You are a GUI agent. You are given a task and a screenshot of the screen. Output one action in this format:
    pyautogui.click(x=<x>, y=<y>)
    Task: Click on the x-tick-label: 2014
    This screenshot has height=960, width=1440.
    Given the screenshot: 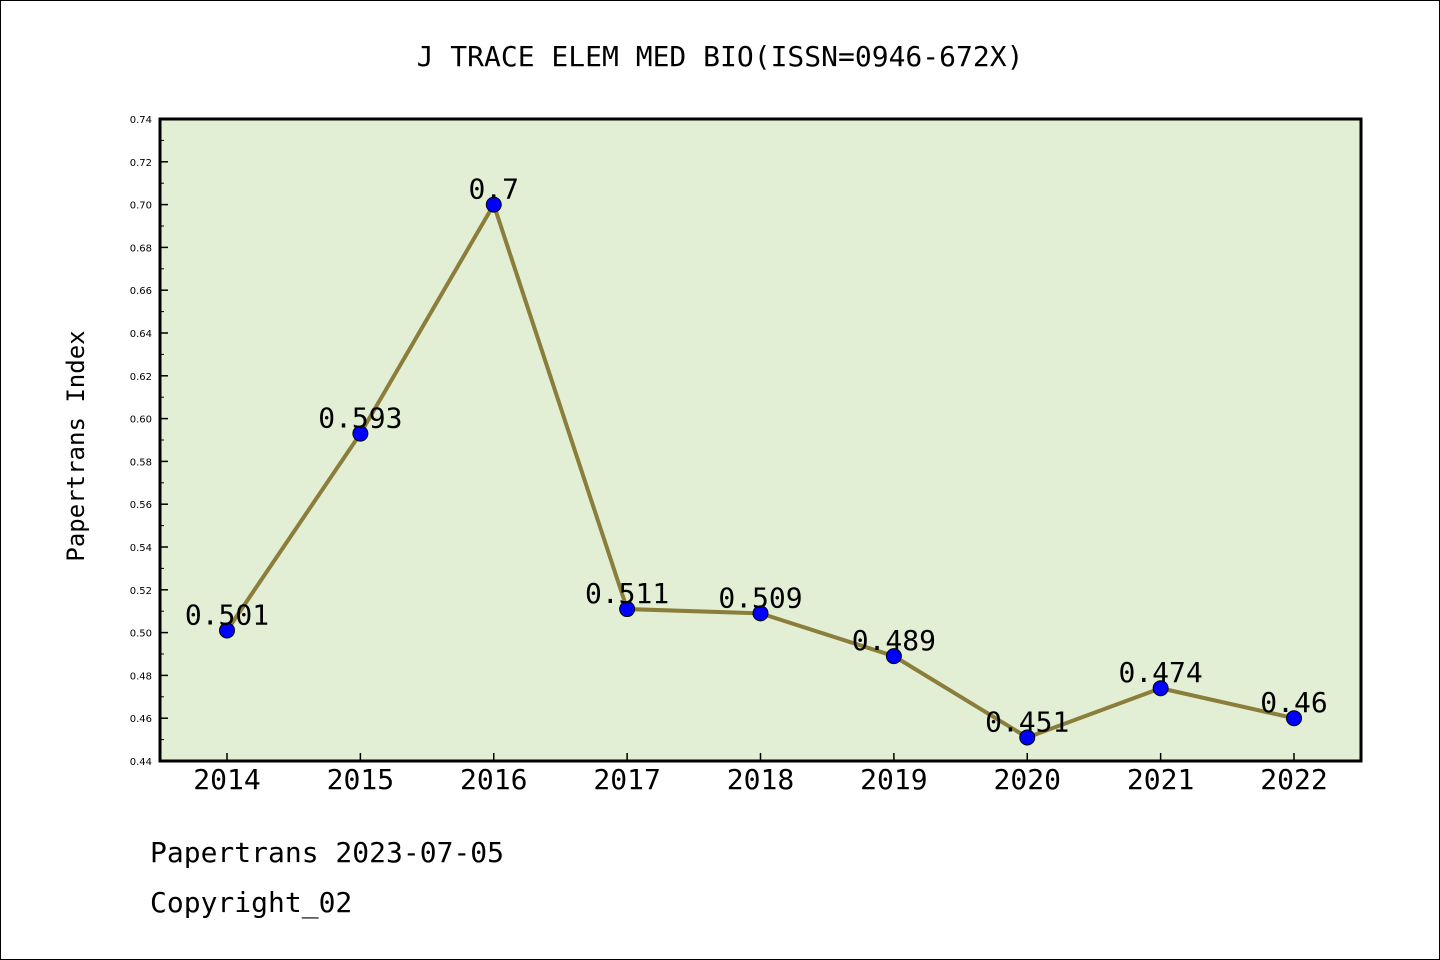 What is the action you would take?
    pyautogui.click(x=226, y=779)
    